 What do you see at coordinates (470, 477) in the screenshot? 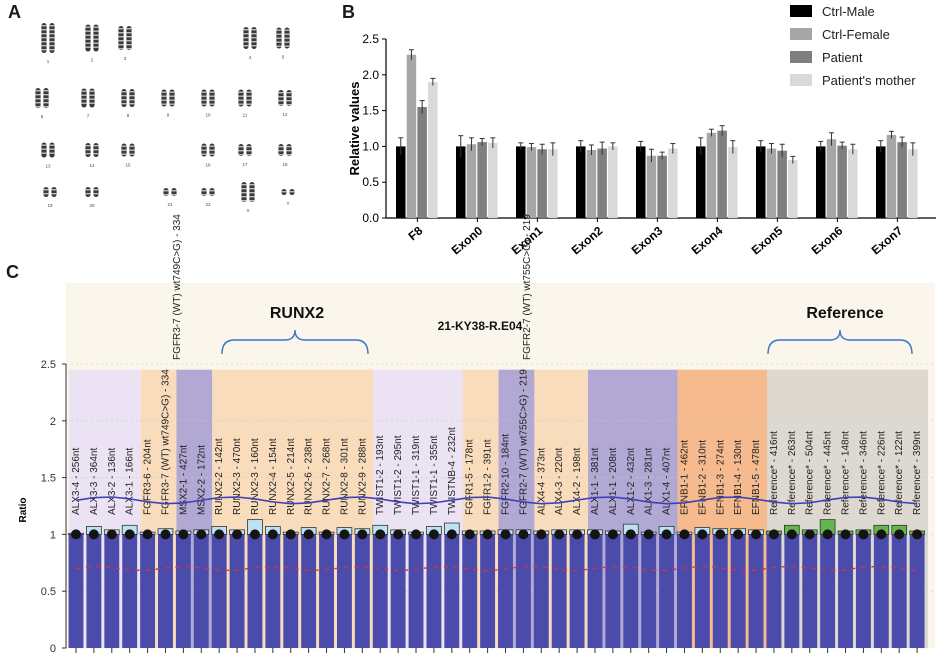
I see `probe-label-22: FGFR1-5 - 178nt` at bounding box center [470, 477].